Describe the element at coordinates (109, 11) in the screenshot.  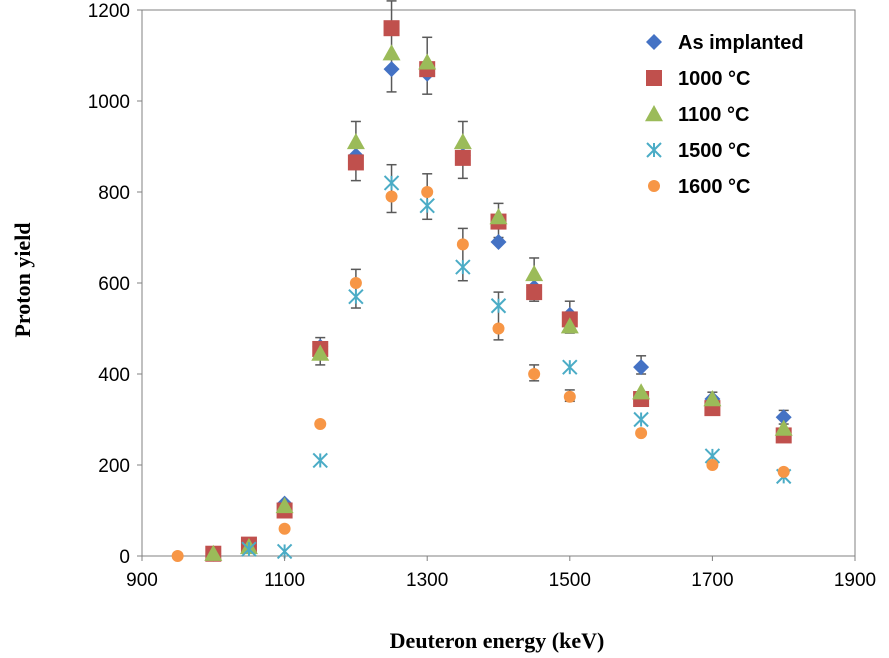
I see `y-tick-label: 1200` at that location.